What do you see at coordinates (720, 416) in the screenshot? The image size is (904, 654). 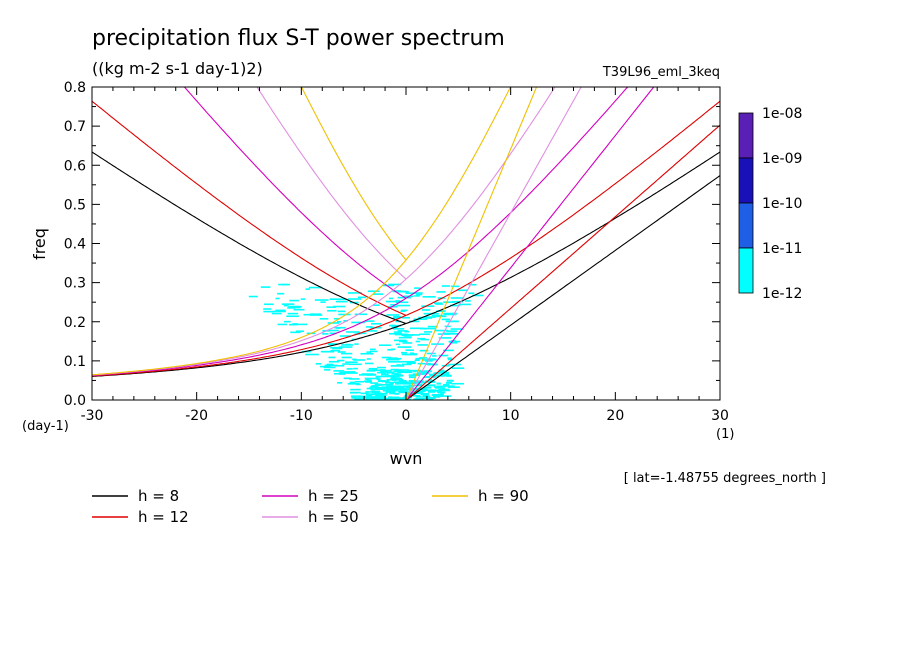 I see `x-tick-label: 30` at bounding box center [720, 416].